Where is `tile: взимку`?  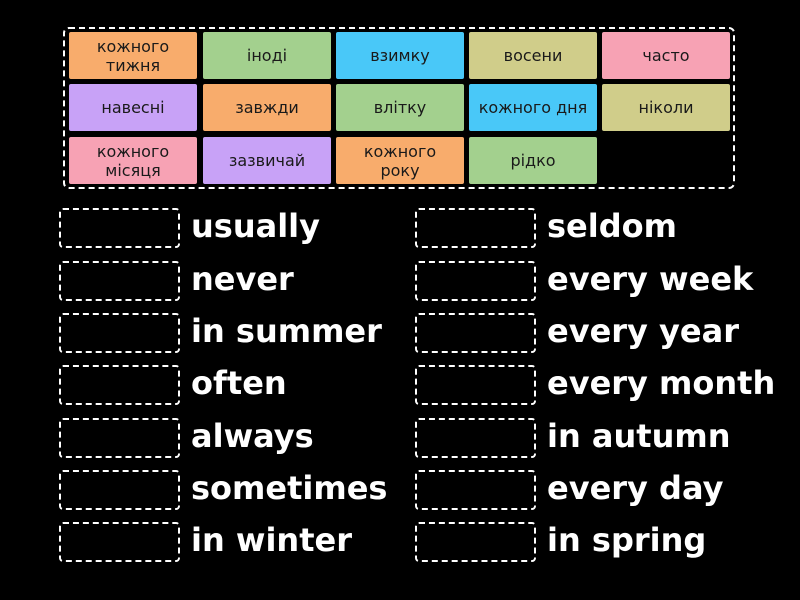 tile: взимку is located at coordinates (400, 55).